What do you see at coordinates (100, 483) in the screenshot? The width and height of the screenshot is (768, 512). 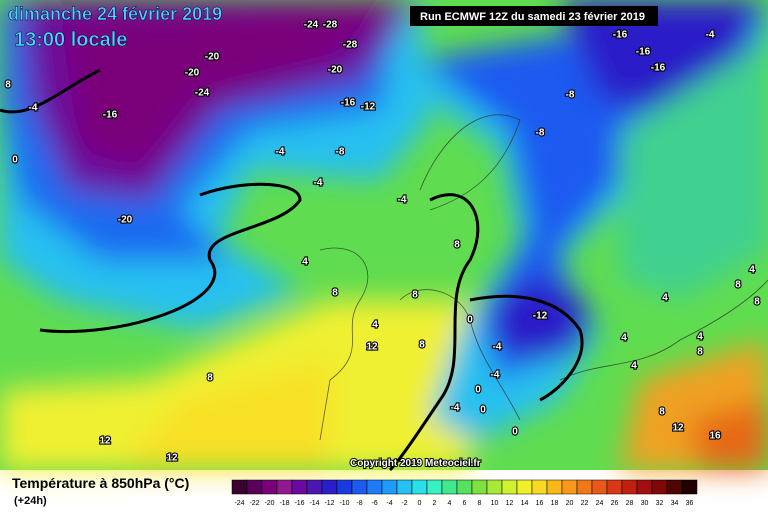 I see `footer-title: Température à 850hPa (°C)` at bounding box center [100, 483].